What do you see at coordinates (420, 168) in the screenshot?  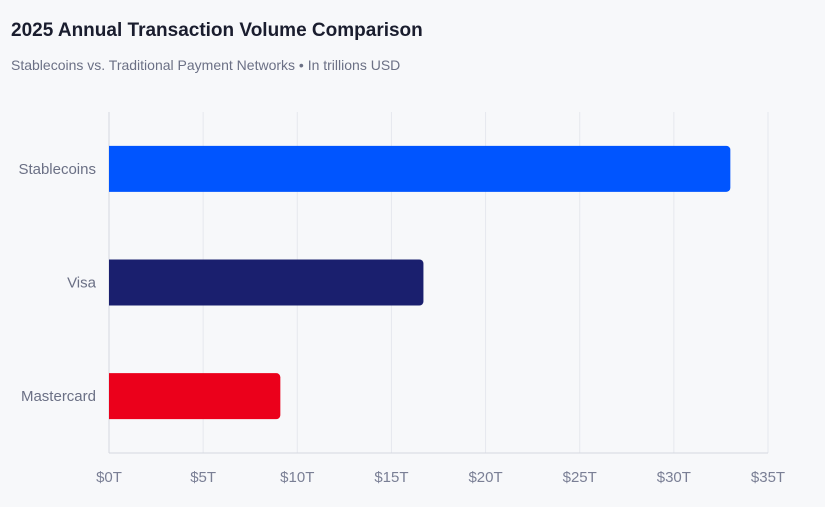 I see `bar-stablecoins` at bounding box center [420, 168].